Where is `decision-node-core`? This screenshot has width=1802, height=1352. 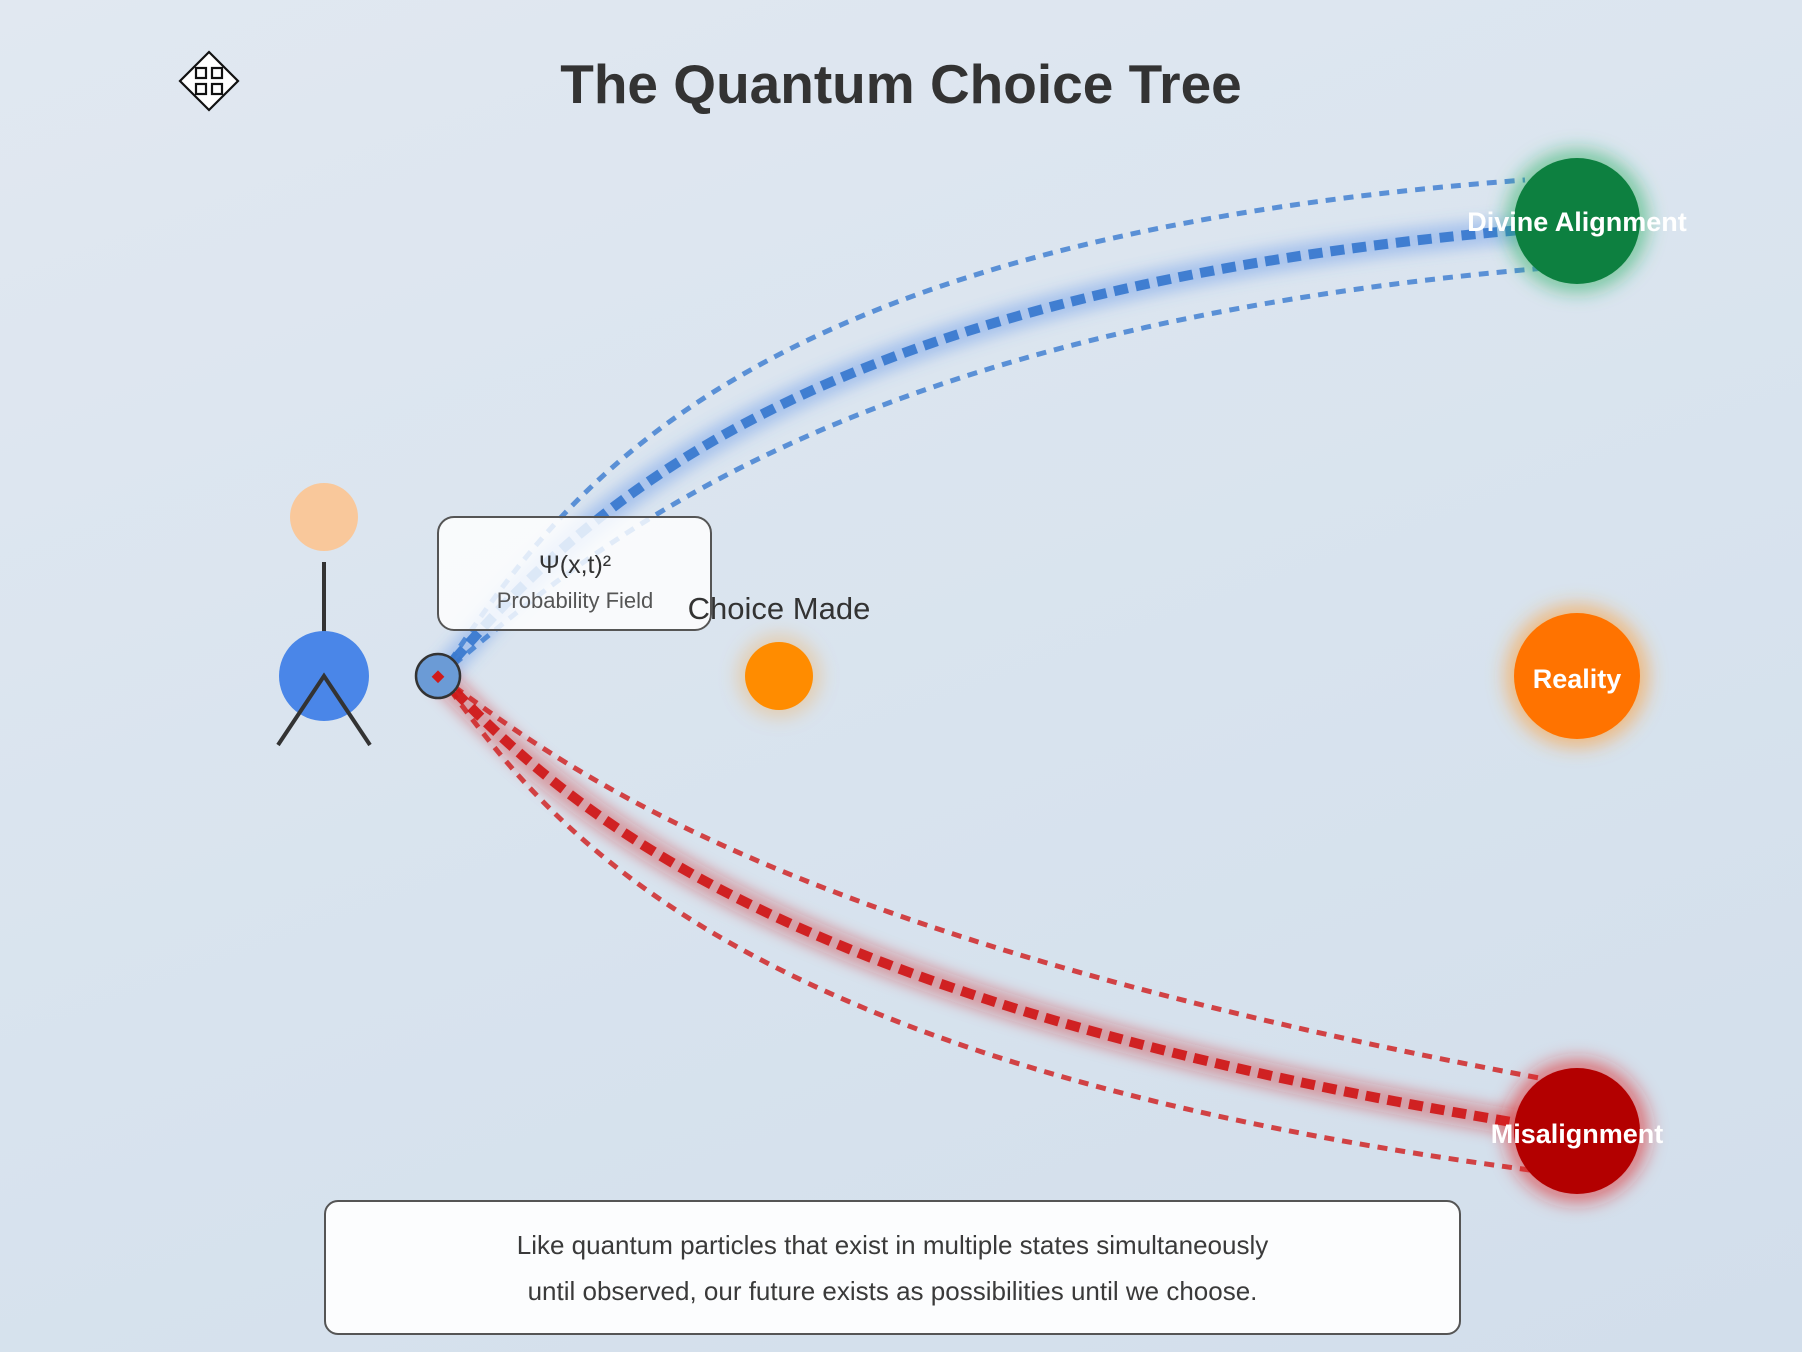
decision-node-core is located at coordinates (438, 677).